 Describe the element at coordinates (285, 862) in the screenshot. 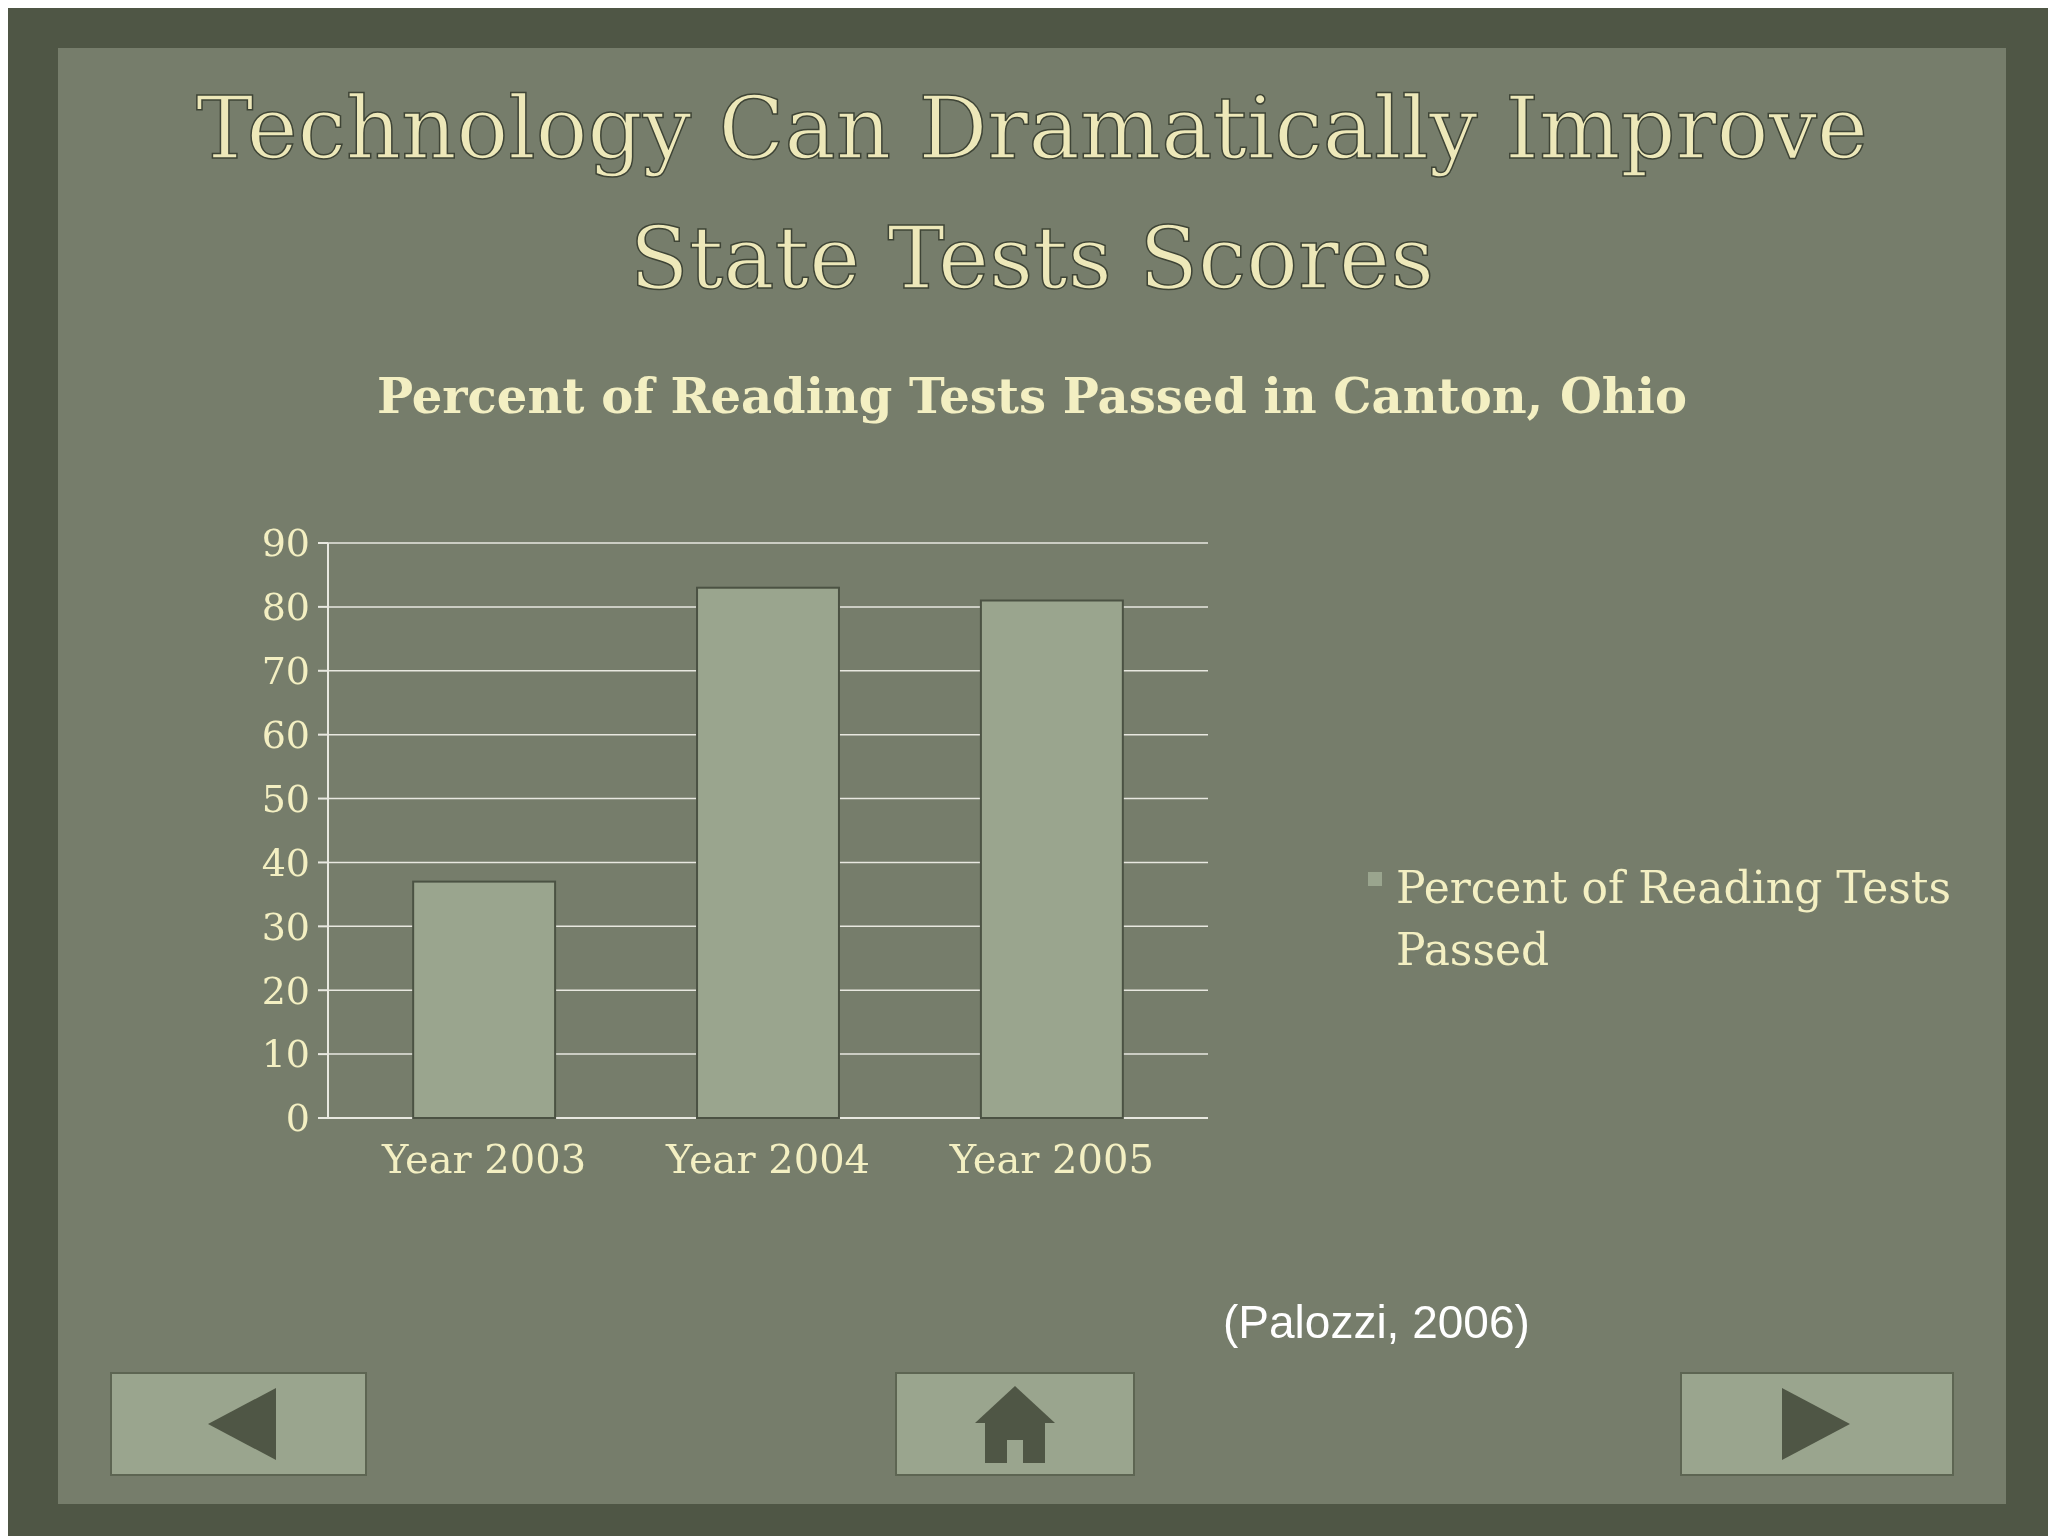

I see `y-tick-label: 40` at that location.